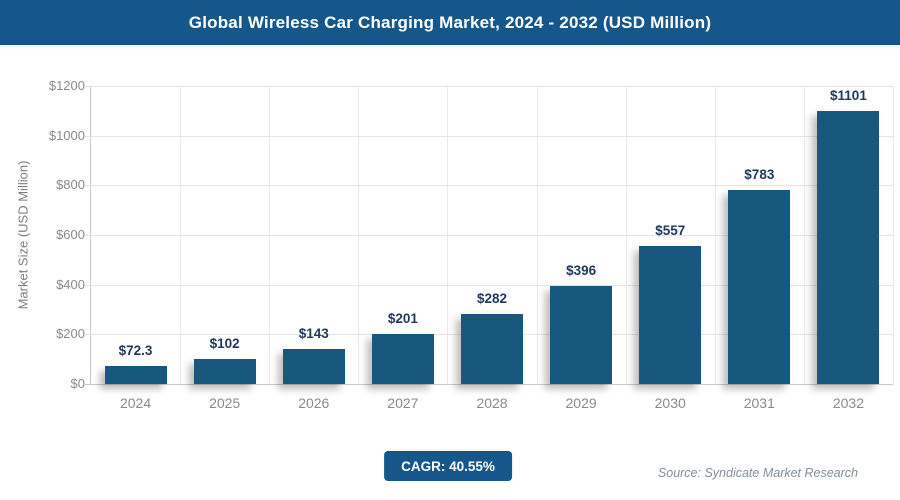  Describe the element at coordinates (224, 343) in the screenshot. I see `bar-value-label: $102` at that location.